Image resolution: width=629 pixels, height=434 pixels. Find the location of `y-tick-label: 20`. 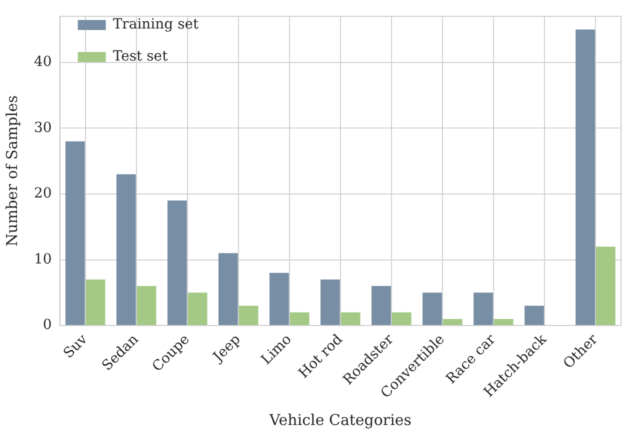

y-tick-label: 20 is located at coordinates (43, 194).